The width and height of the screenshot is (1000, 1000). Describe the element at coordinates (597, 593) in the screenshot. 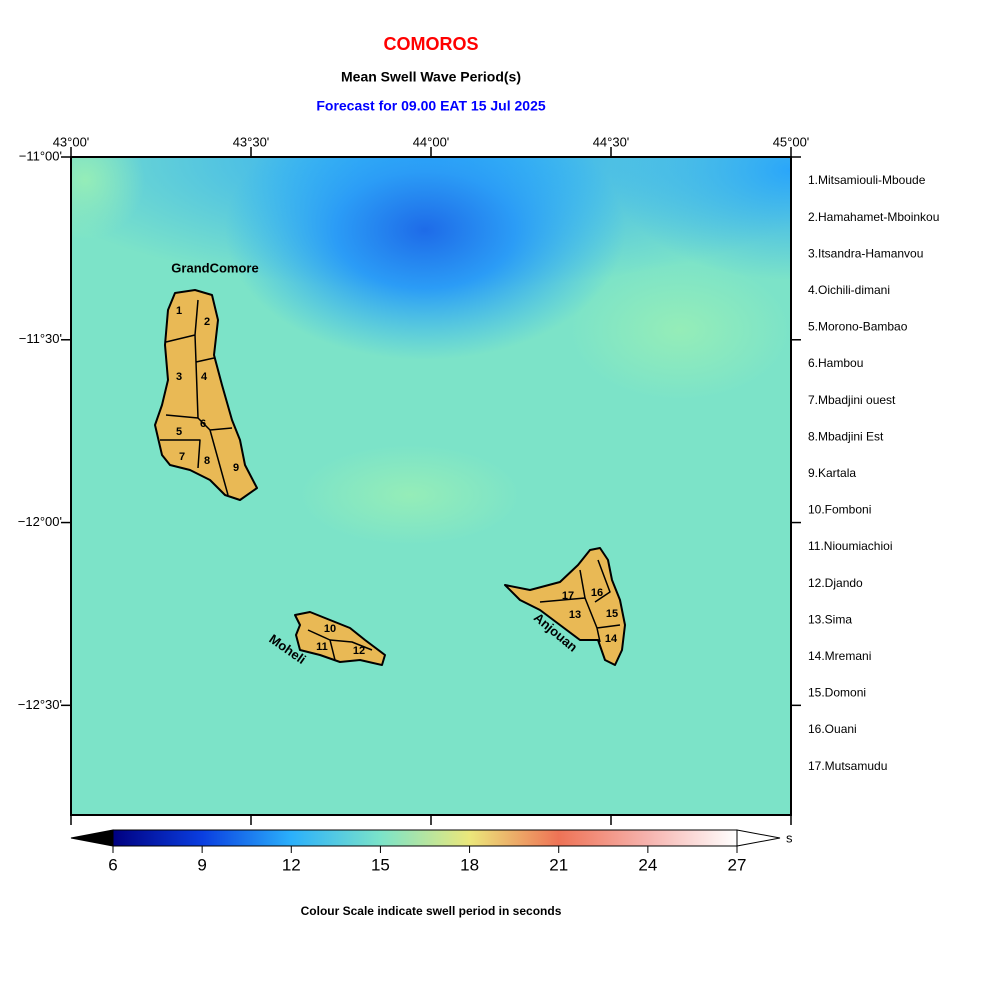

I see `region-number: 16` at that location.